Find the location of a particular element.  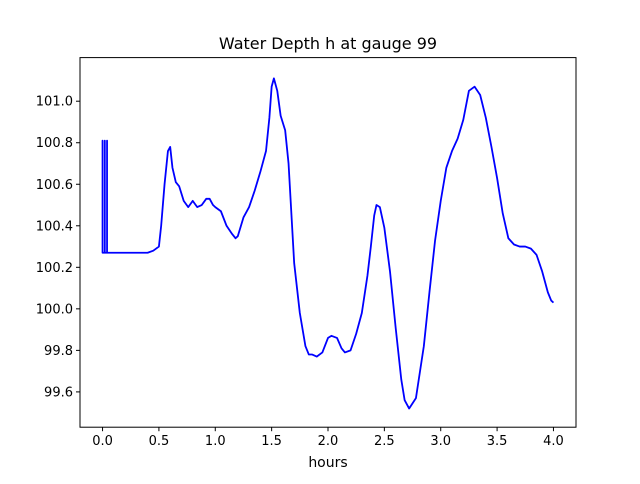

y-tick-label: 100.8 is located at coordinates (54, 143).